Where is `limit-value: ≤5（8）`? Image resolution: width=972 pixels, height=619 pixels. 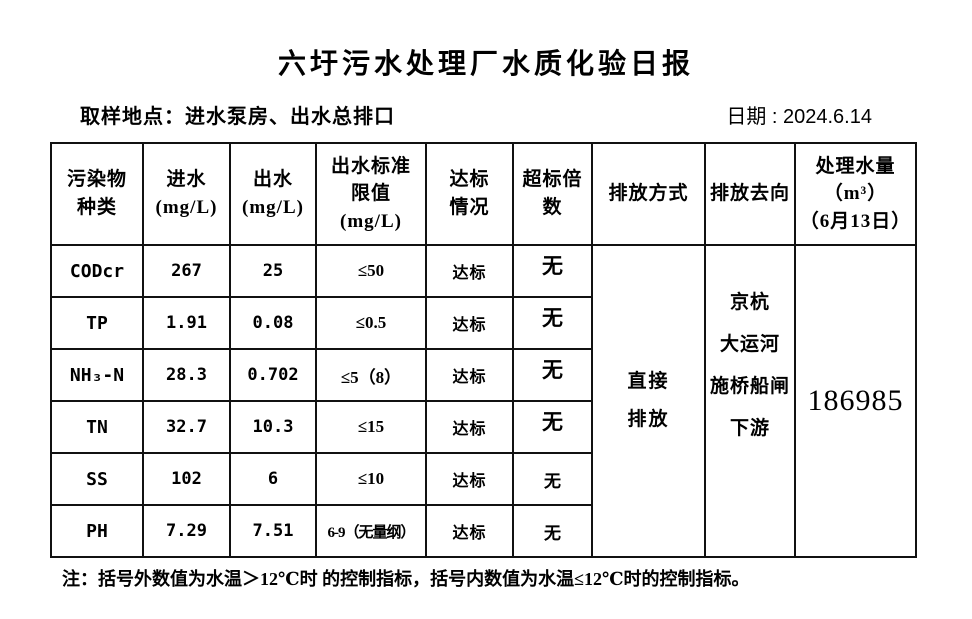 limit-value: ≤5（8） is located at coordinates (371, 375).